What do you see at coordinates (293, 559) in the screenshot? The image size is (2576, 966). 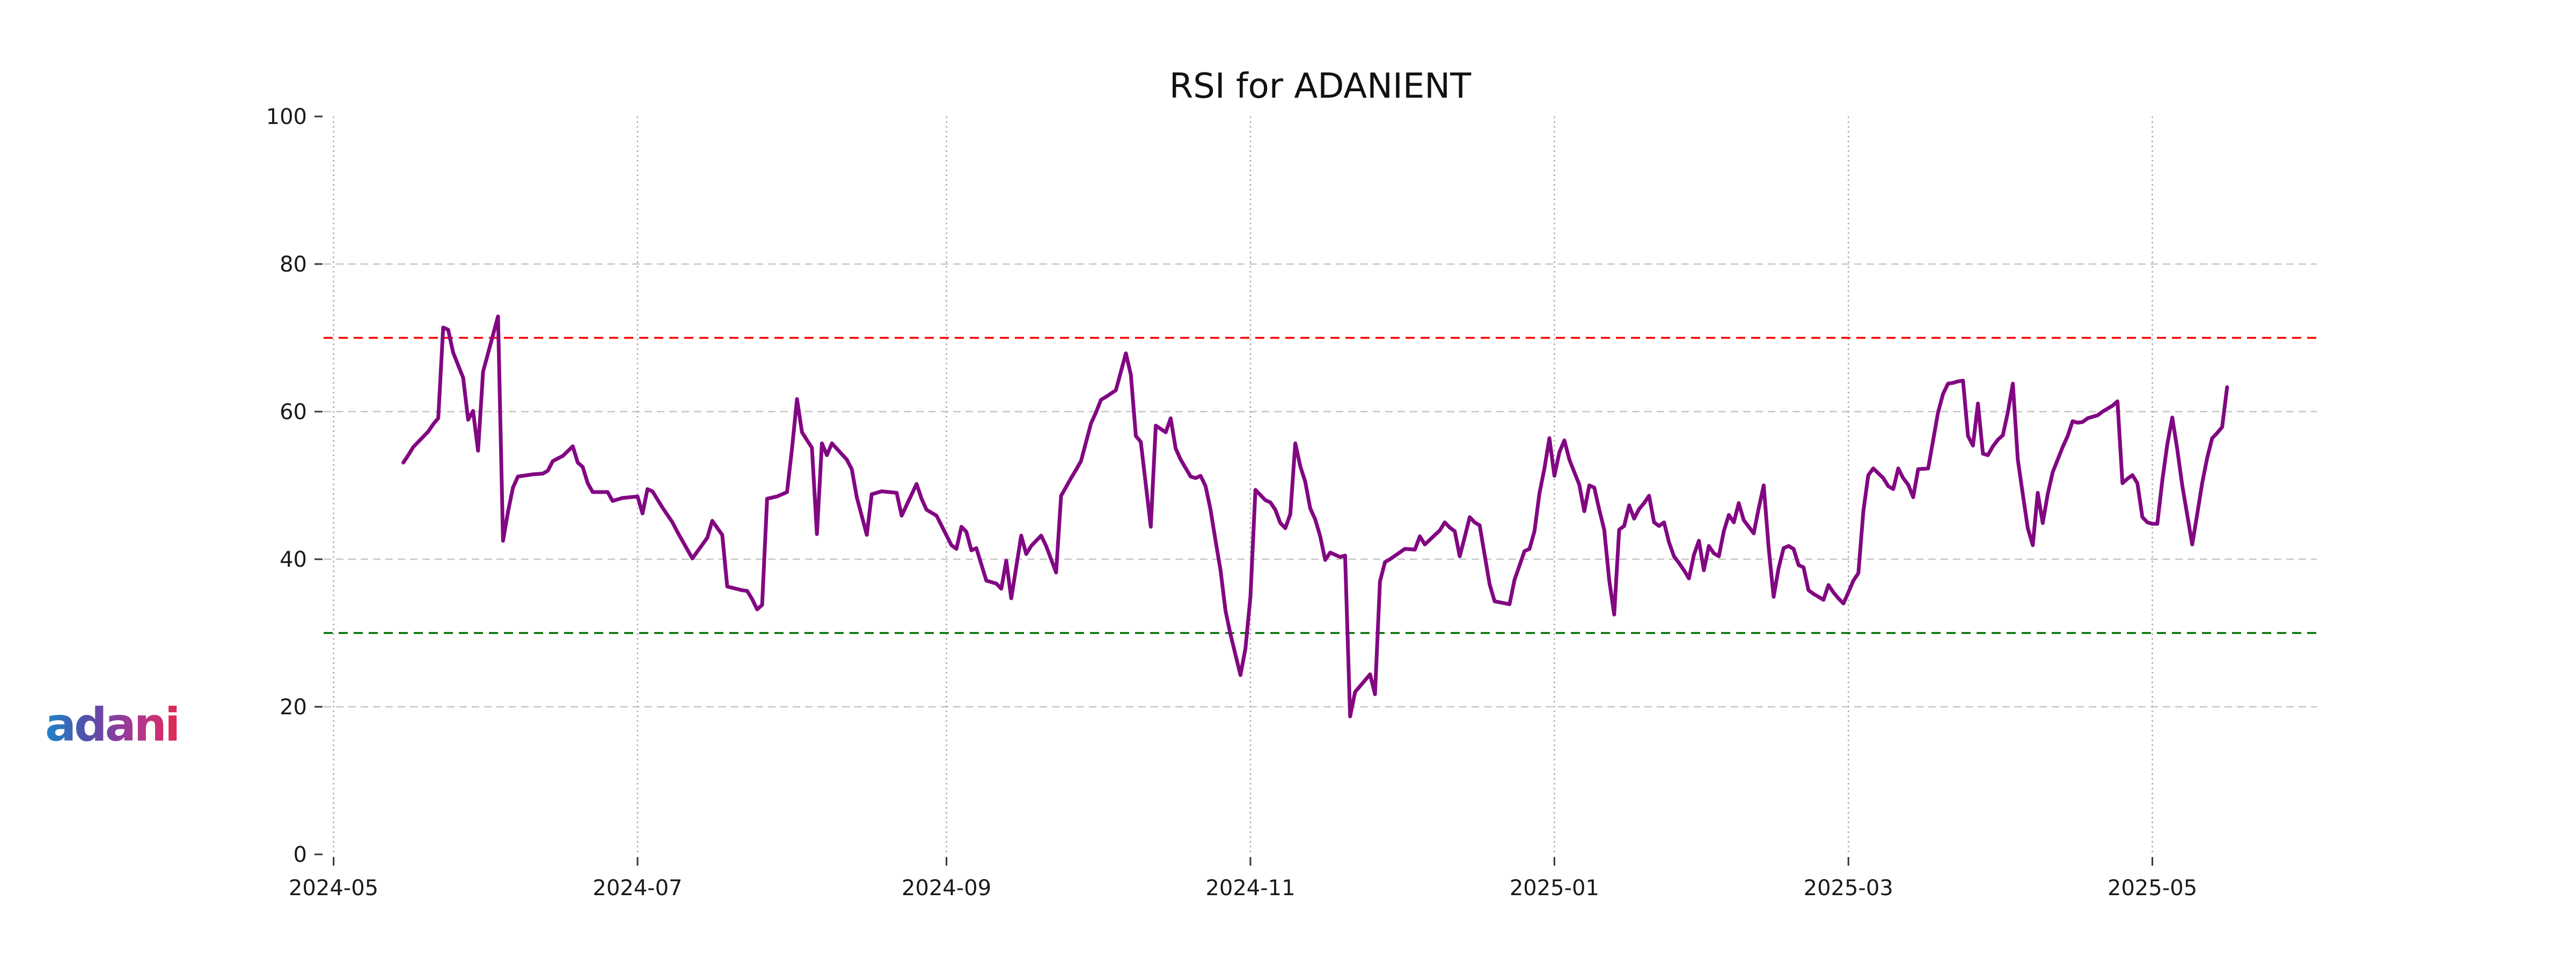 I see `y-tick-label-40: 40` at bounding box center [293, 559].